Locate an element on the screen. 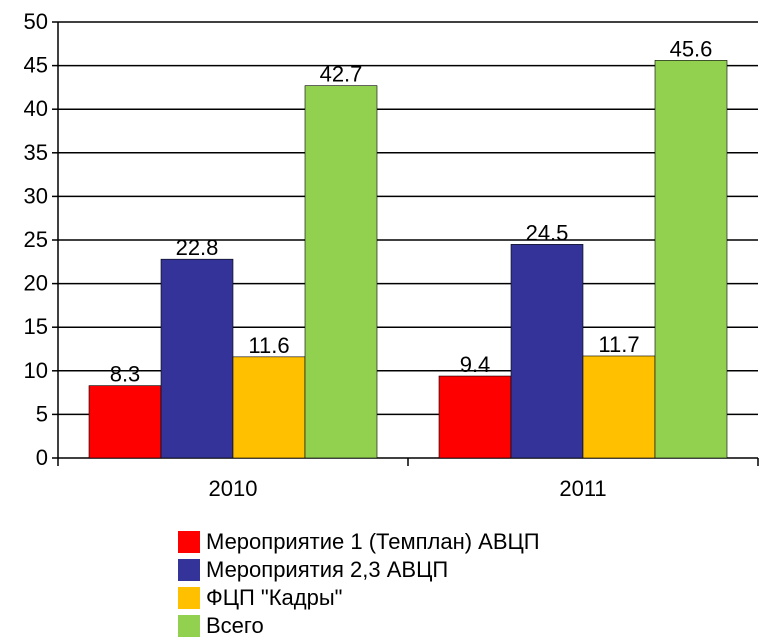 Image resolution: width=770 pixels, height=642 pixels. legend-label: Мероприятия 2,3 АВЦП is located at coordinates (327, 569).